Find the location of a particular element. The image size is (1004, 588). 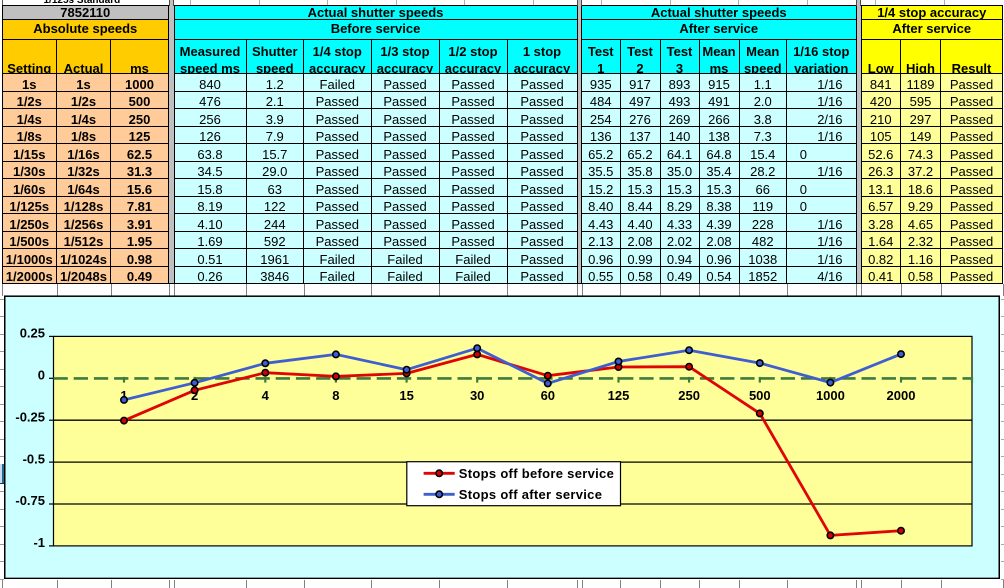

svg-text: 1 is located at coordinates (123, 395).